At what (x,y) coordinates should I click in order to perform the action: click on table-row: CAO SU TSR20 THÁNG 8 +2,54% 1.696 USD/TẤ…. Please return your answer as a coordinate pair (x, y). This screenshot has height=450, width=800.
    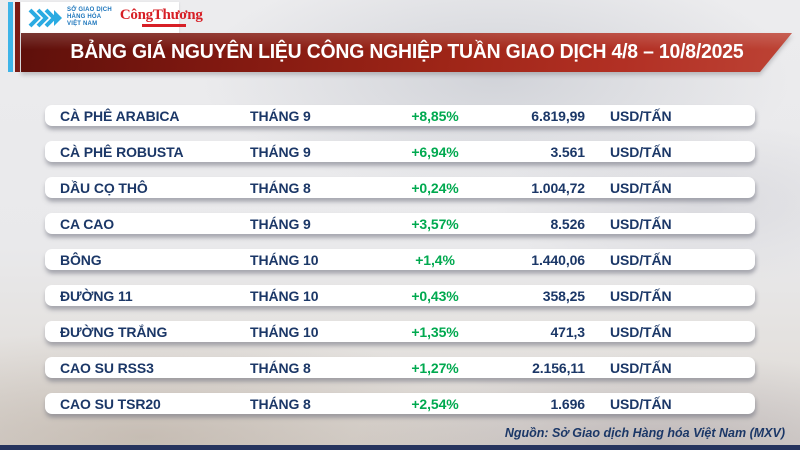
    Looking at the image, I should click on (400, 403).